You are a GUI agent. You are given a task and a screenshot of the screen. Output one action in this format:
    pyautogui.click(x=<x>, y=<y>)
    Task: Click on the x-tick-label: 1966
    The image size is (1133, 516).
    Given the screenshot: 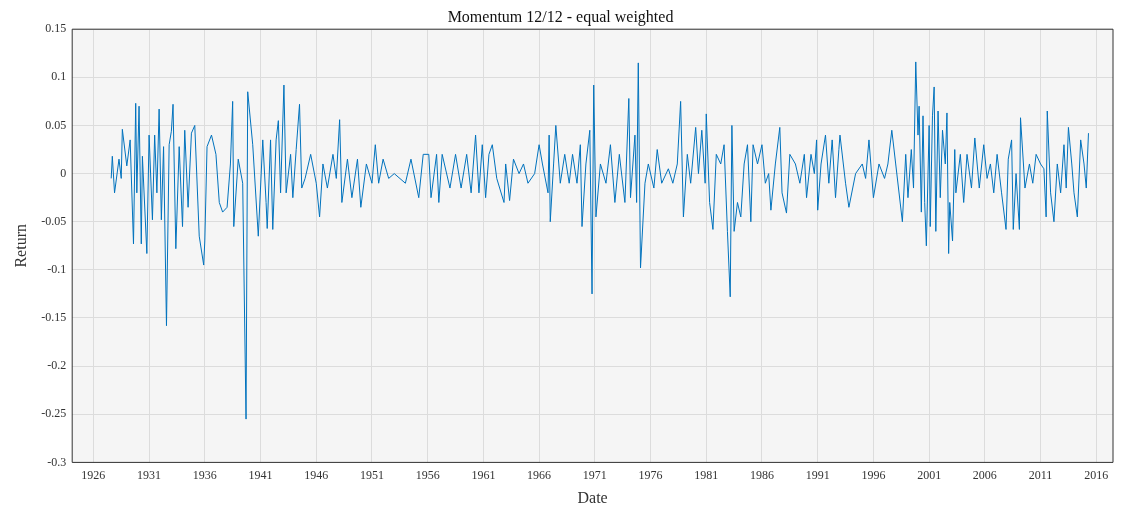 What is the action you would take?
    pyautogui.click(x=539, y=474)
    